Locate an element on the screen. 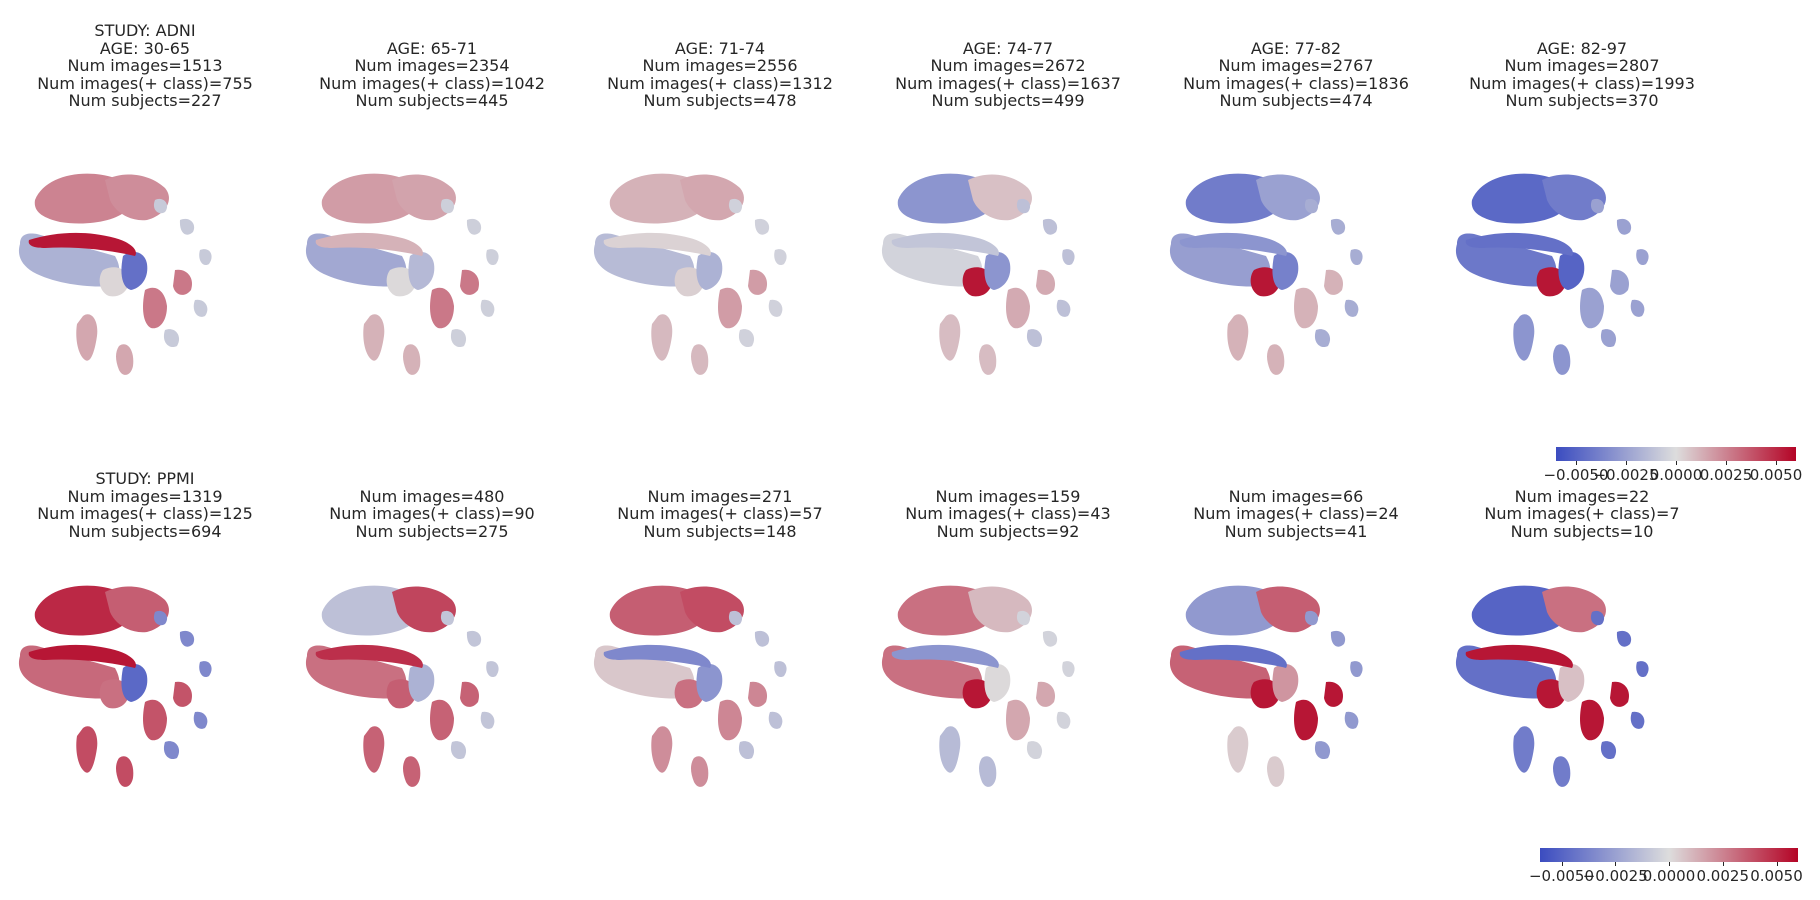 The height and width of the screenshot is (900, 1820). panel-title-line: Num subjects=445 is located at coordinates (432, 100).